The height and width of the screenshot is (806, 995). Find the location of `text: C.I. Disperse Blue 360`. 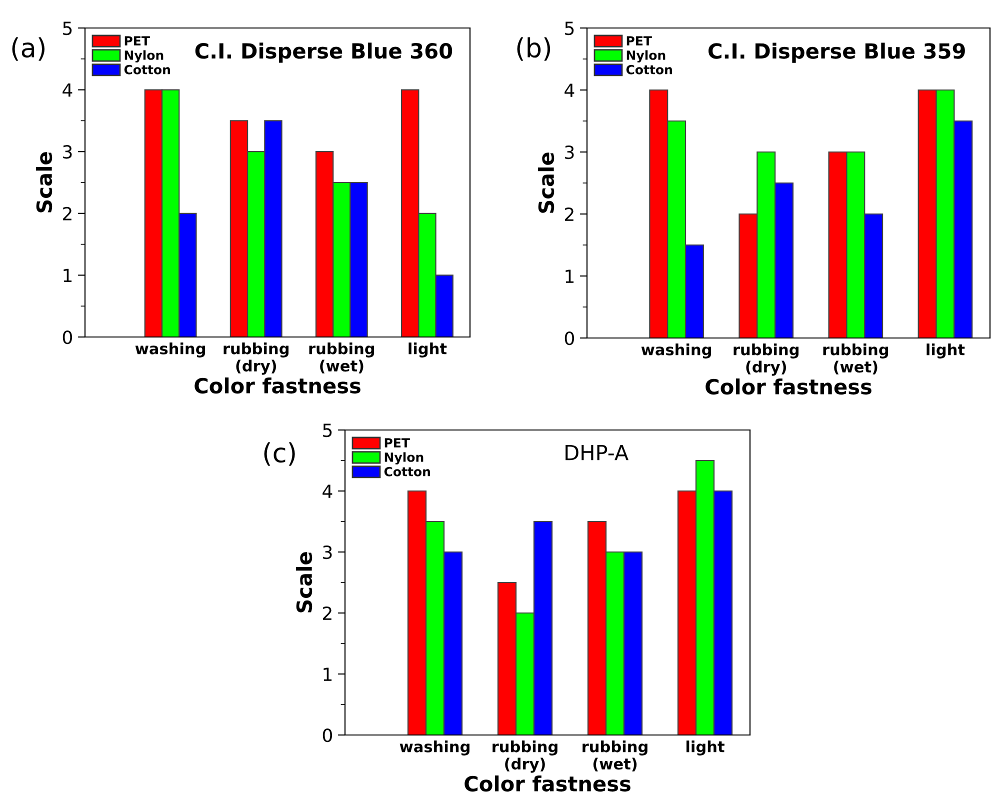

text: C.I. Disperse Blue 360 is located at coordinates (323, 52).